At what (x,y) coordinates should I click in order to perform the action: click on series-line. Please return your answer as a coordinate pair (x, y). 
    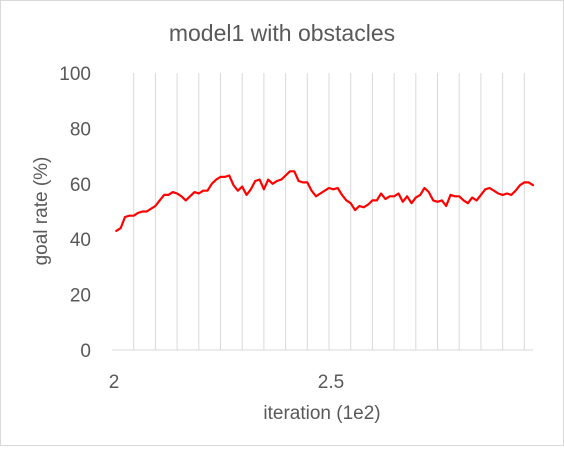
    Looking at the image, I should click on (325, 201).